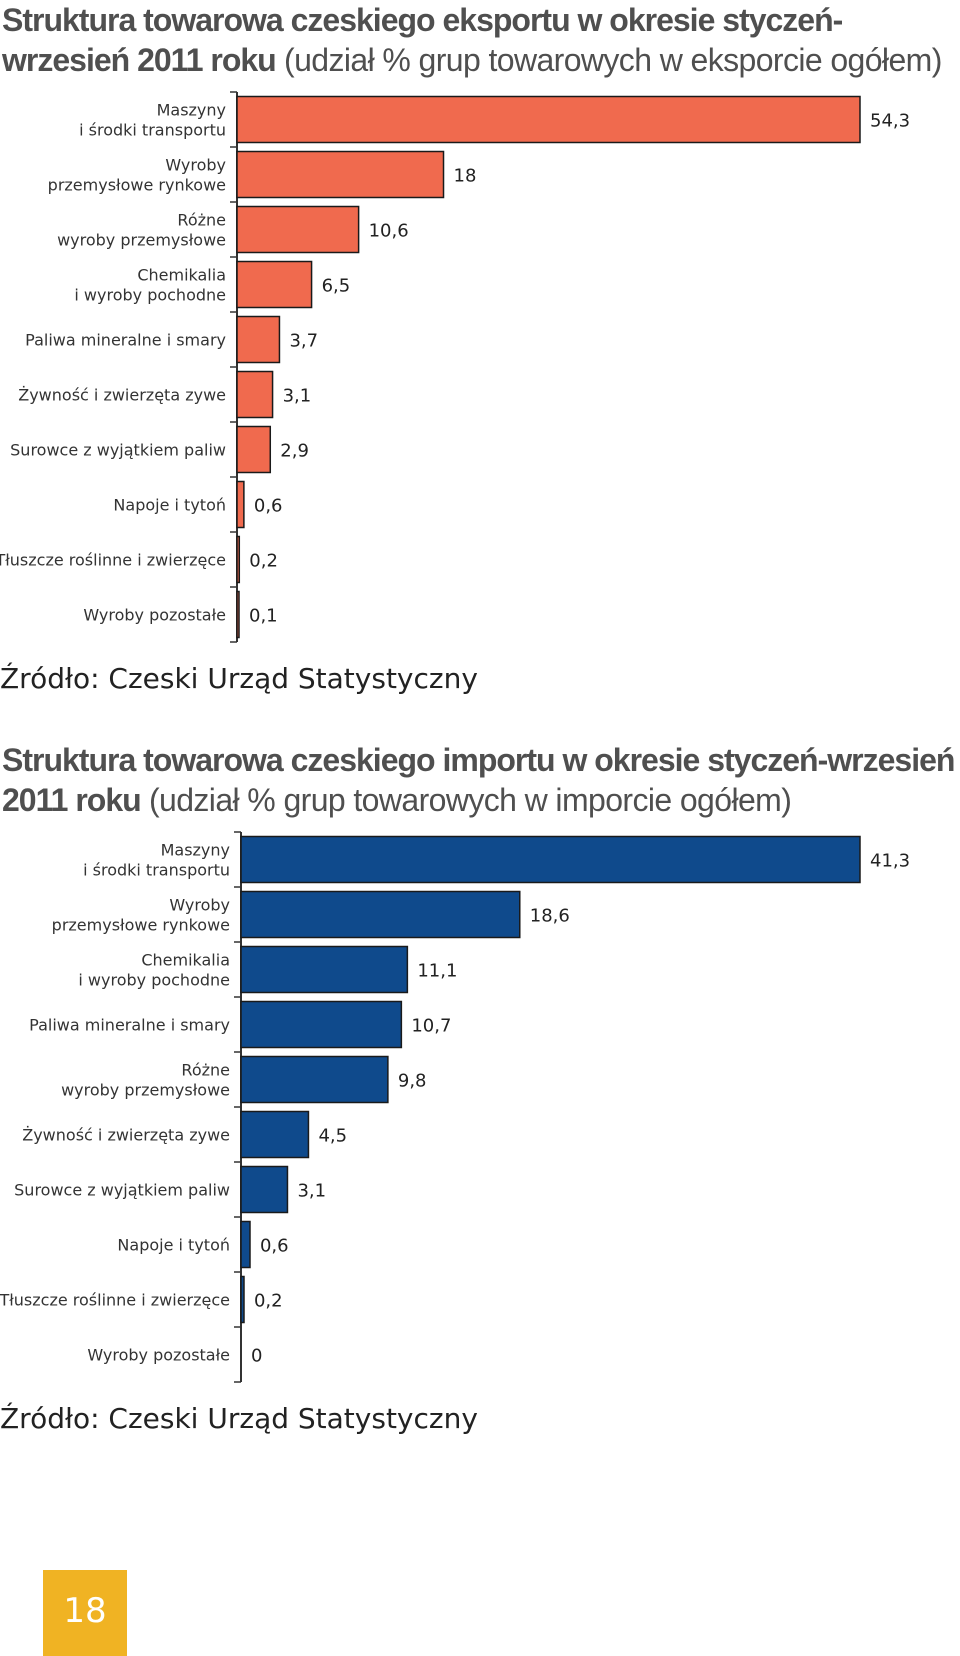  Describe the element at coordinates (294, 451) in the screenshot. I see `export-value-label: 2,9` at that location.